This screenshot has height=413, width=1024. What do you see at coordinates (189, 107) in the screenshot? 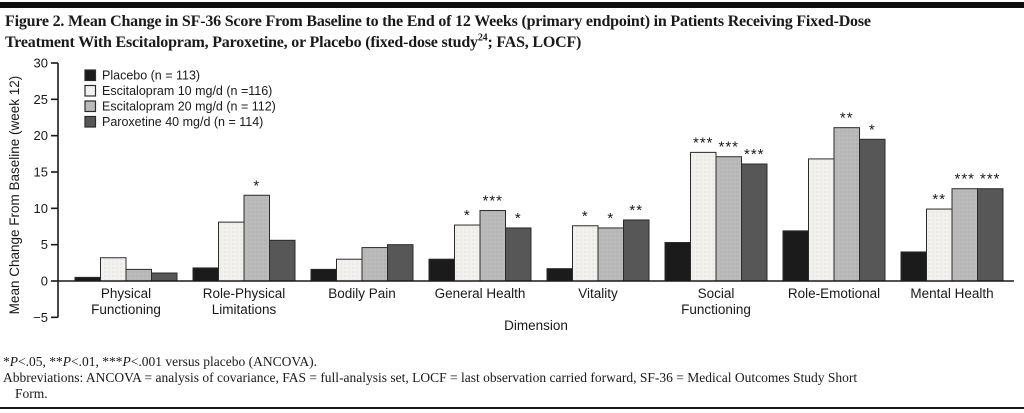
I see `legend-label: Escitalopram 20 mg/d (n = 112)` at bounding box center [189, 107].